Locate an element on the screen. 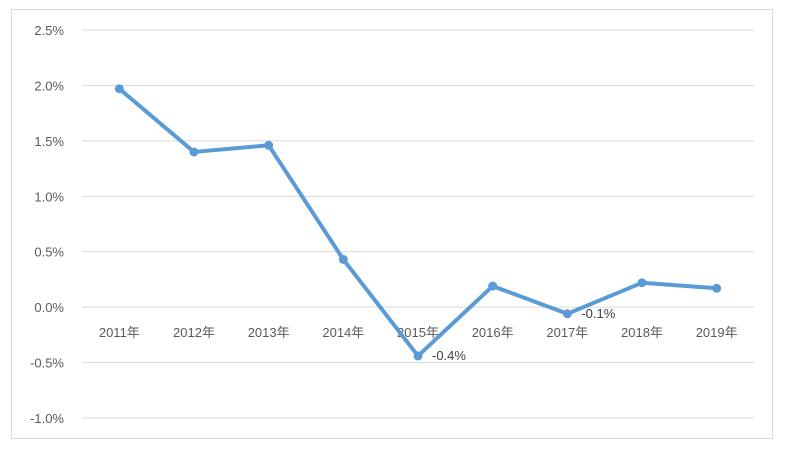 The width and height of the screenshot is (785, 454). data-labels: -0.4% -0.1% is located at coordinates (524, 334).